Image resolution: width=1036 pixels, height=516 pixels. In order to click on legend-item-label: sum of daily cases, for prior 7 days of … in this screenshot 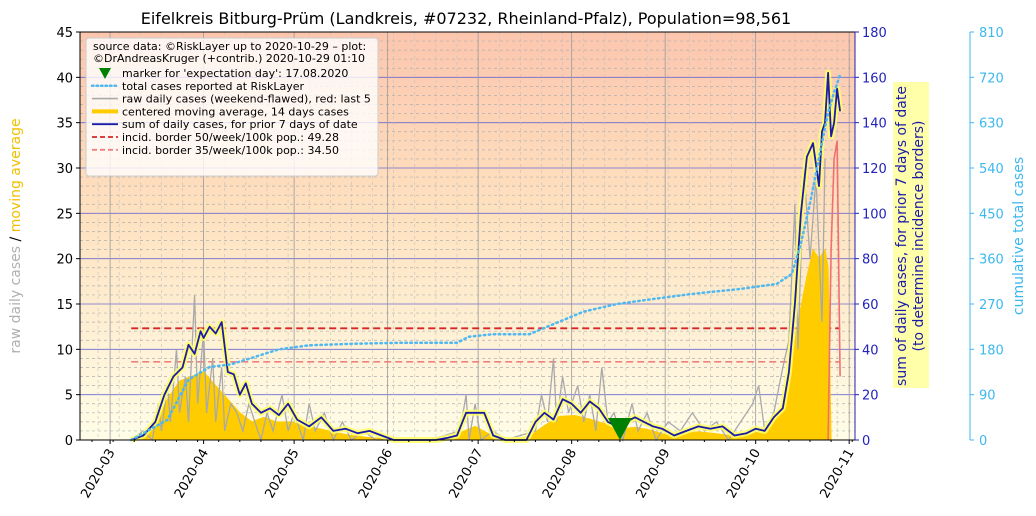, I will do `click(240, 124)`.